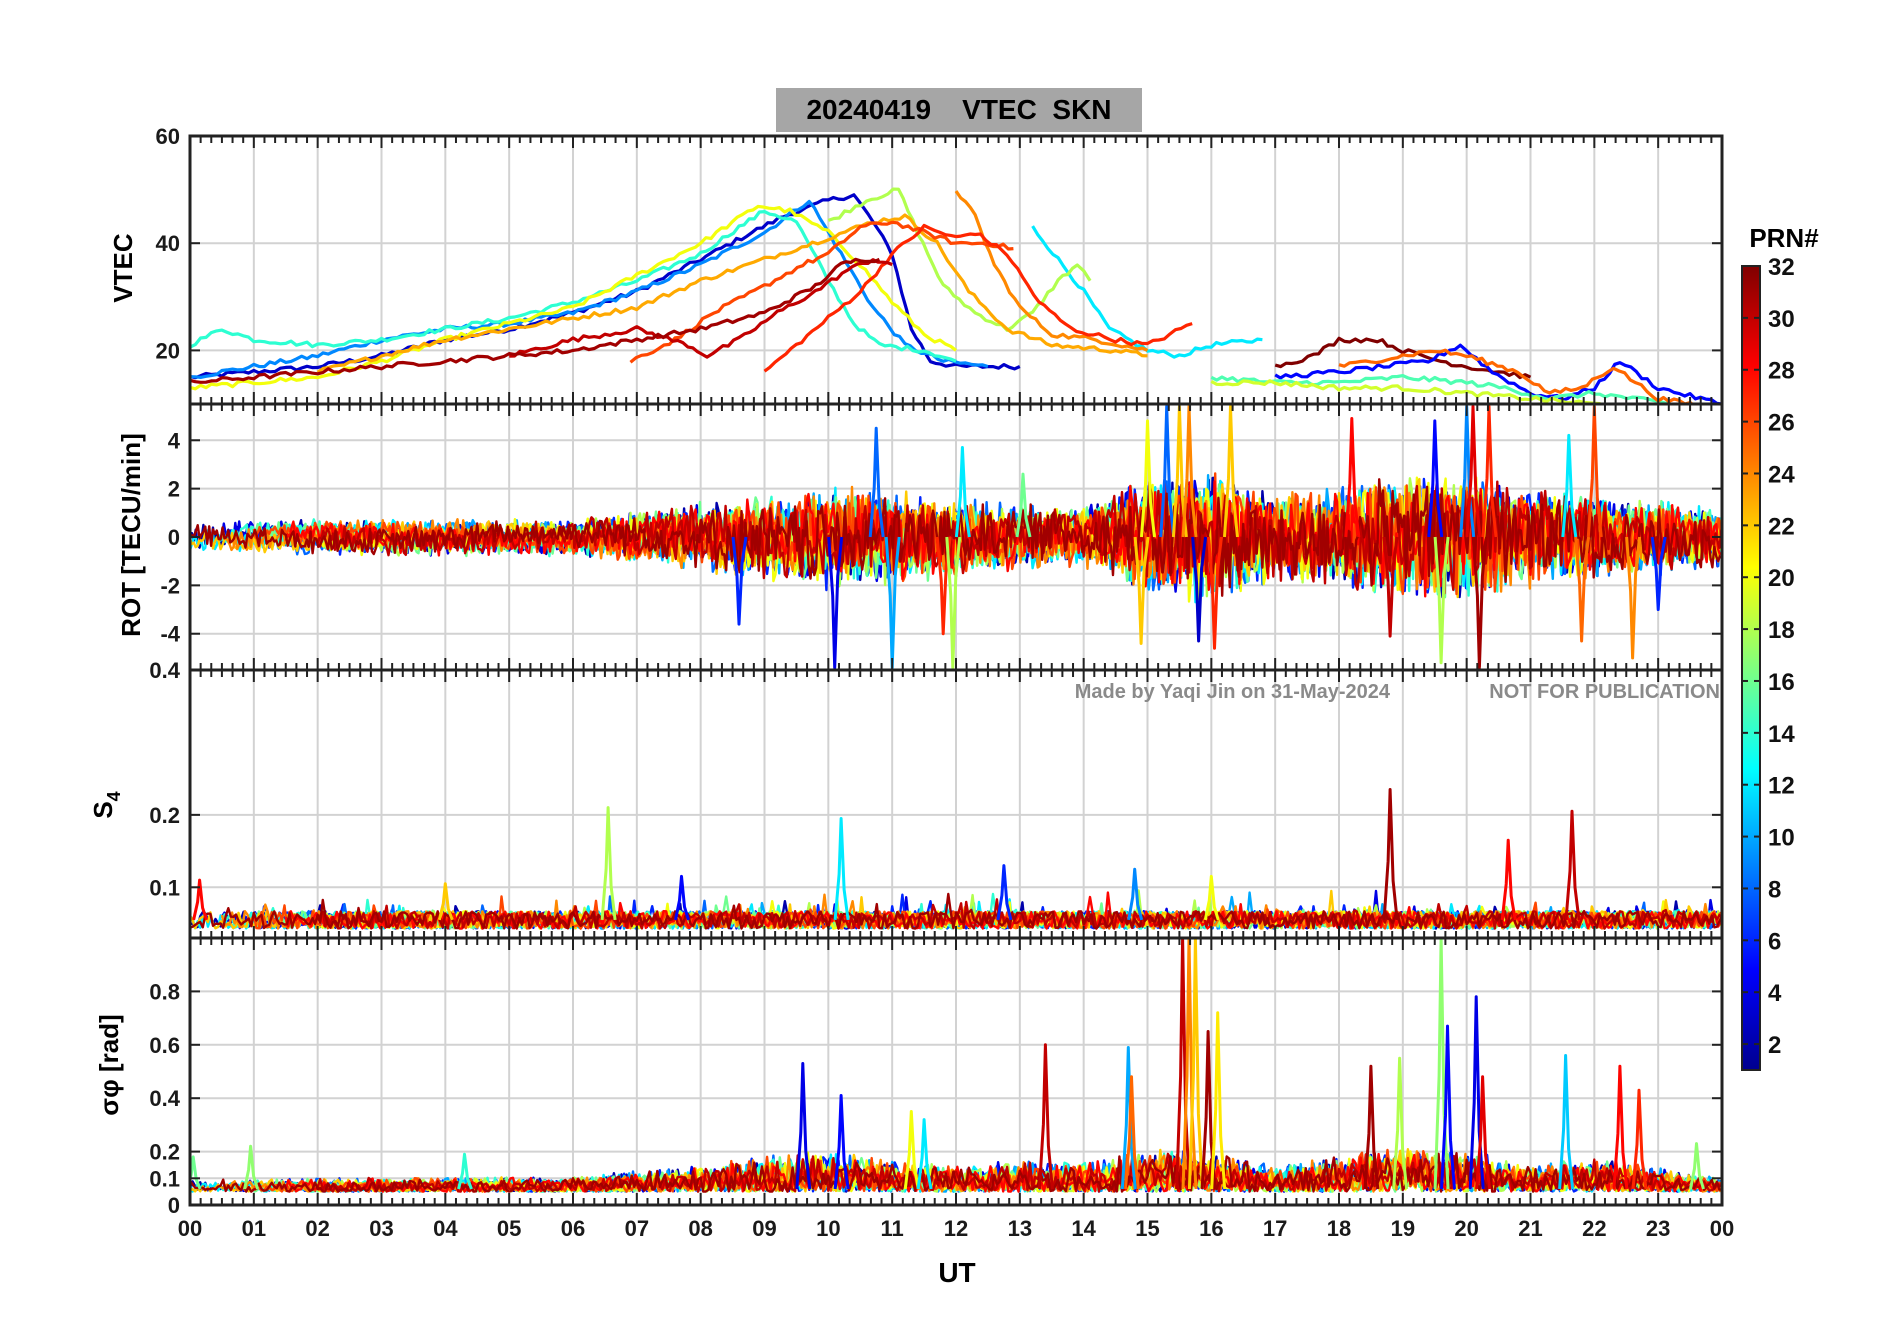  Describe the element at coordinates (1339, 1228) in the screenshot. I see `x-tick-label: 18` at that location.